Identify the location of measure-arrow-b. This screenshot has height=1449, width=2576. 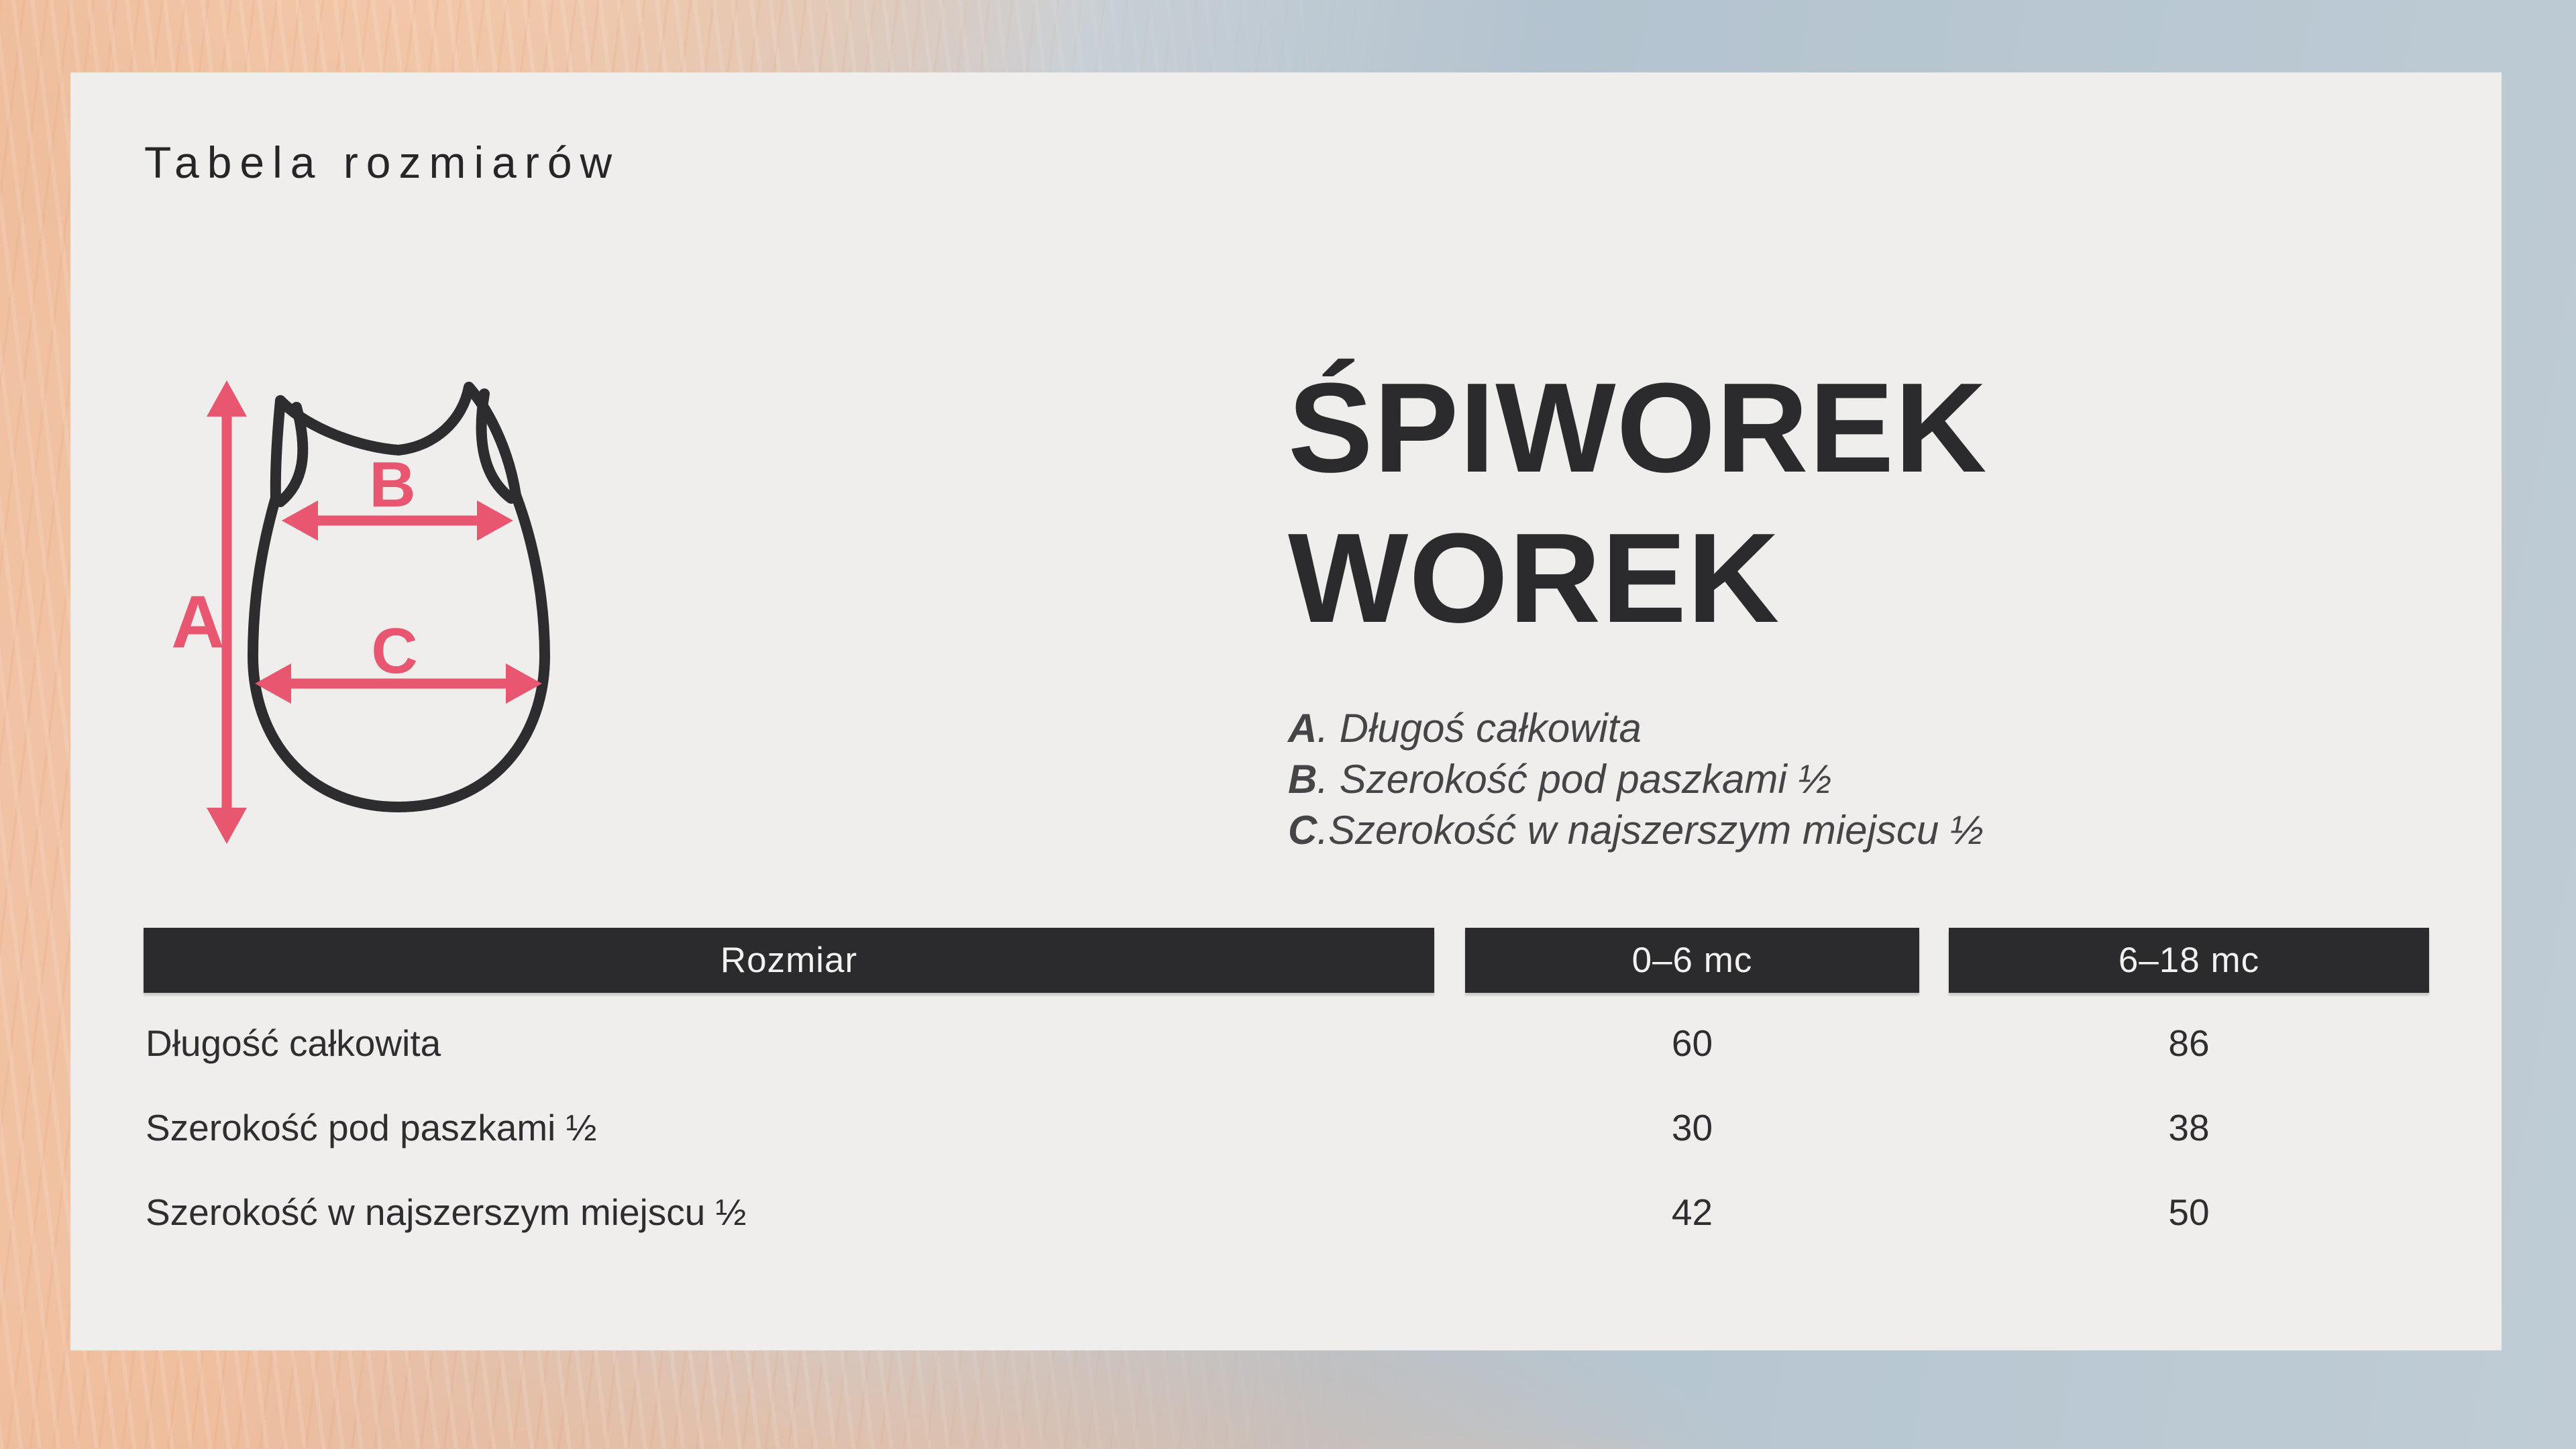
(397, 520).